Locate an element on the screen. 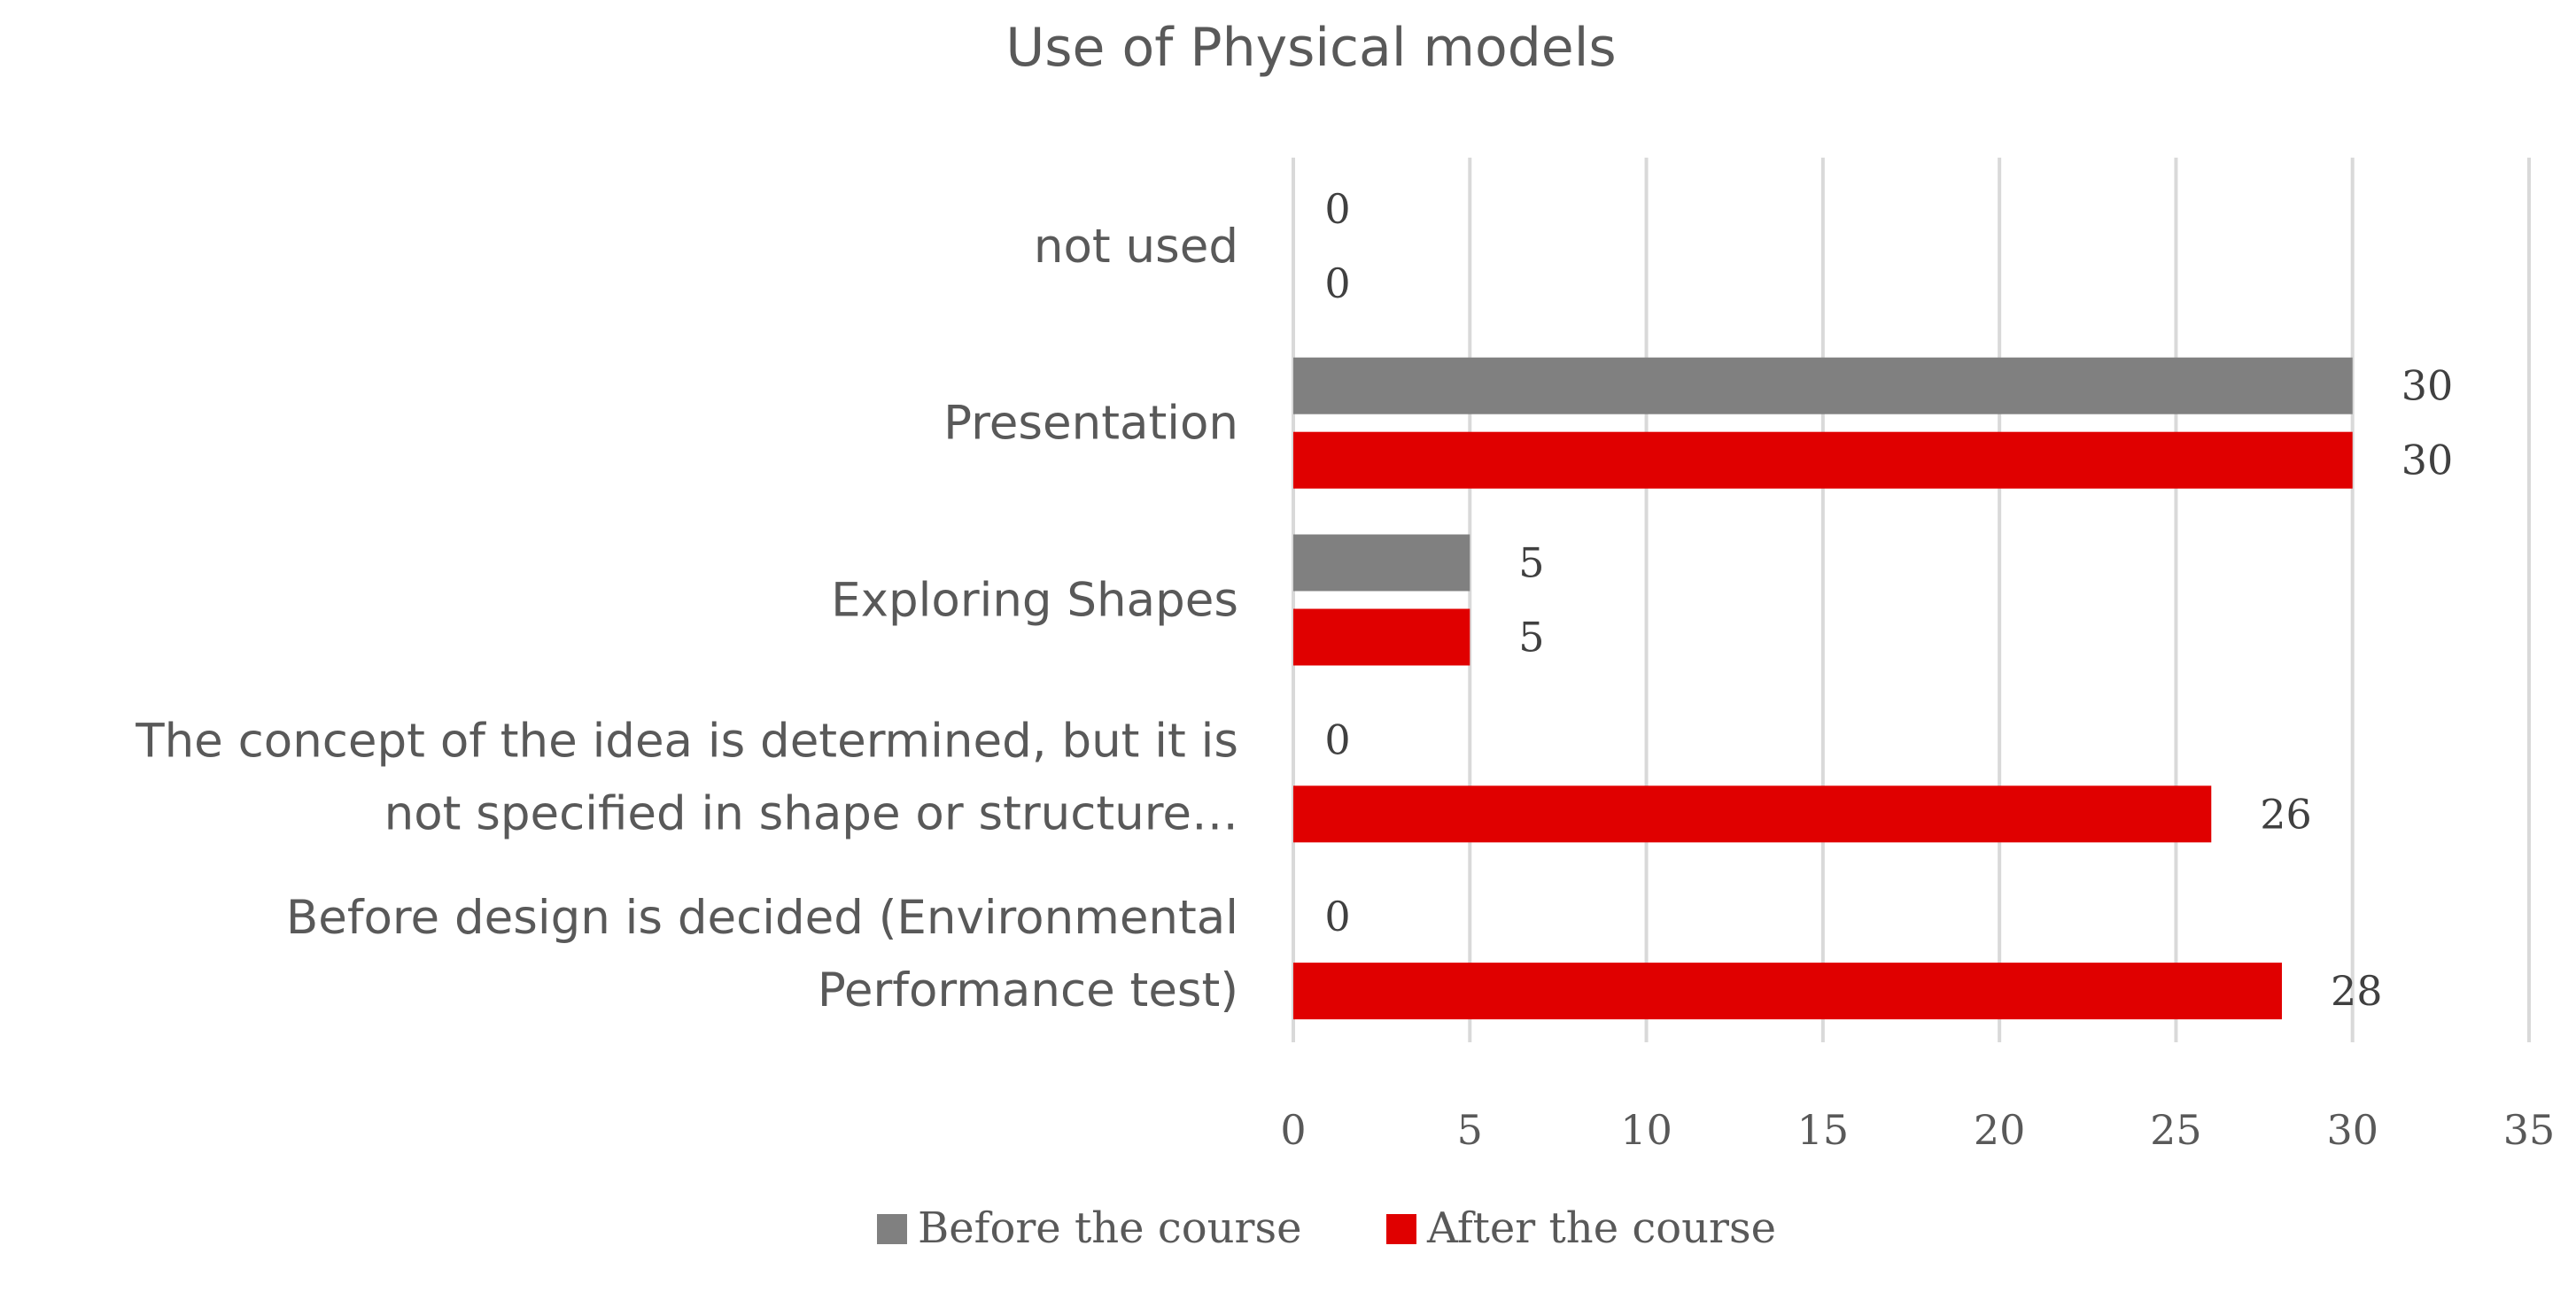 The width and height of the screenshot is (2576, 1292). category-label: Presentation is located at coordinates (1090, 424).